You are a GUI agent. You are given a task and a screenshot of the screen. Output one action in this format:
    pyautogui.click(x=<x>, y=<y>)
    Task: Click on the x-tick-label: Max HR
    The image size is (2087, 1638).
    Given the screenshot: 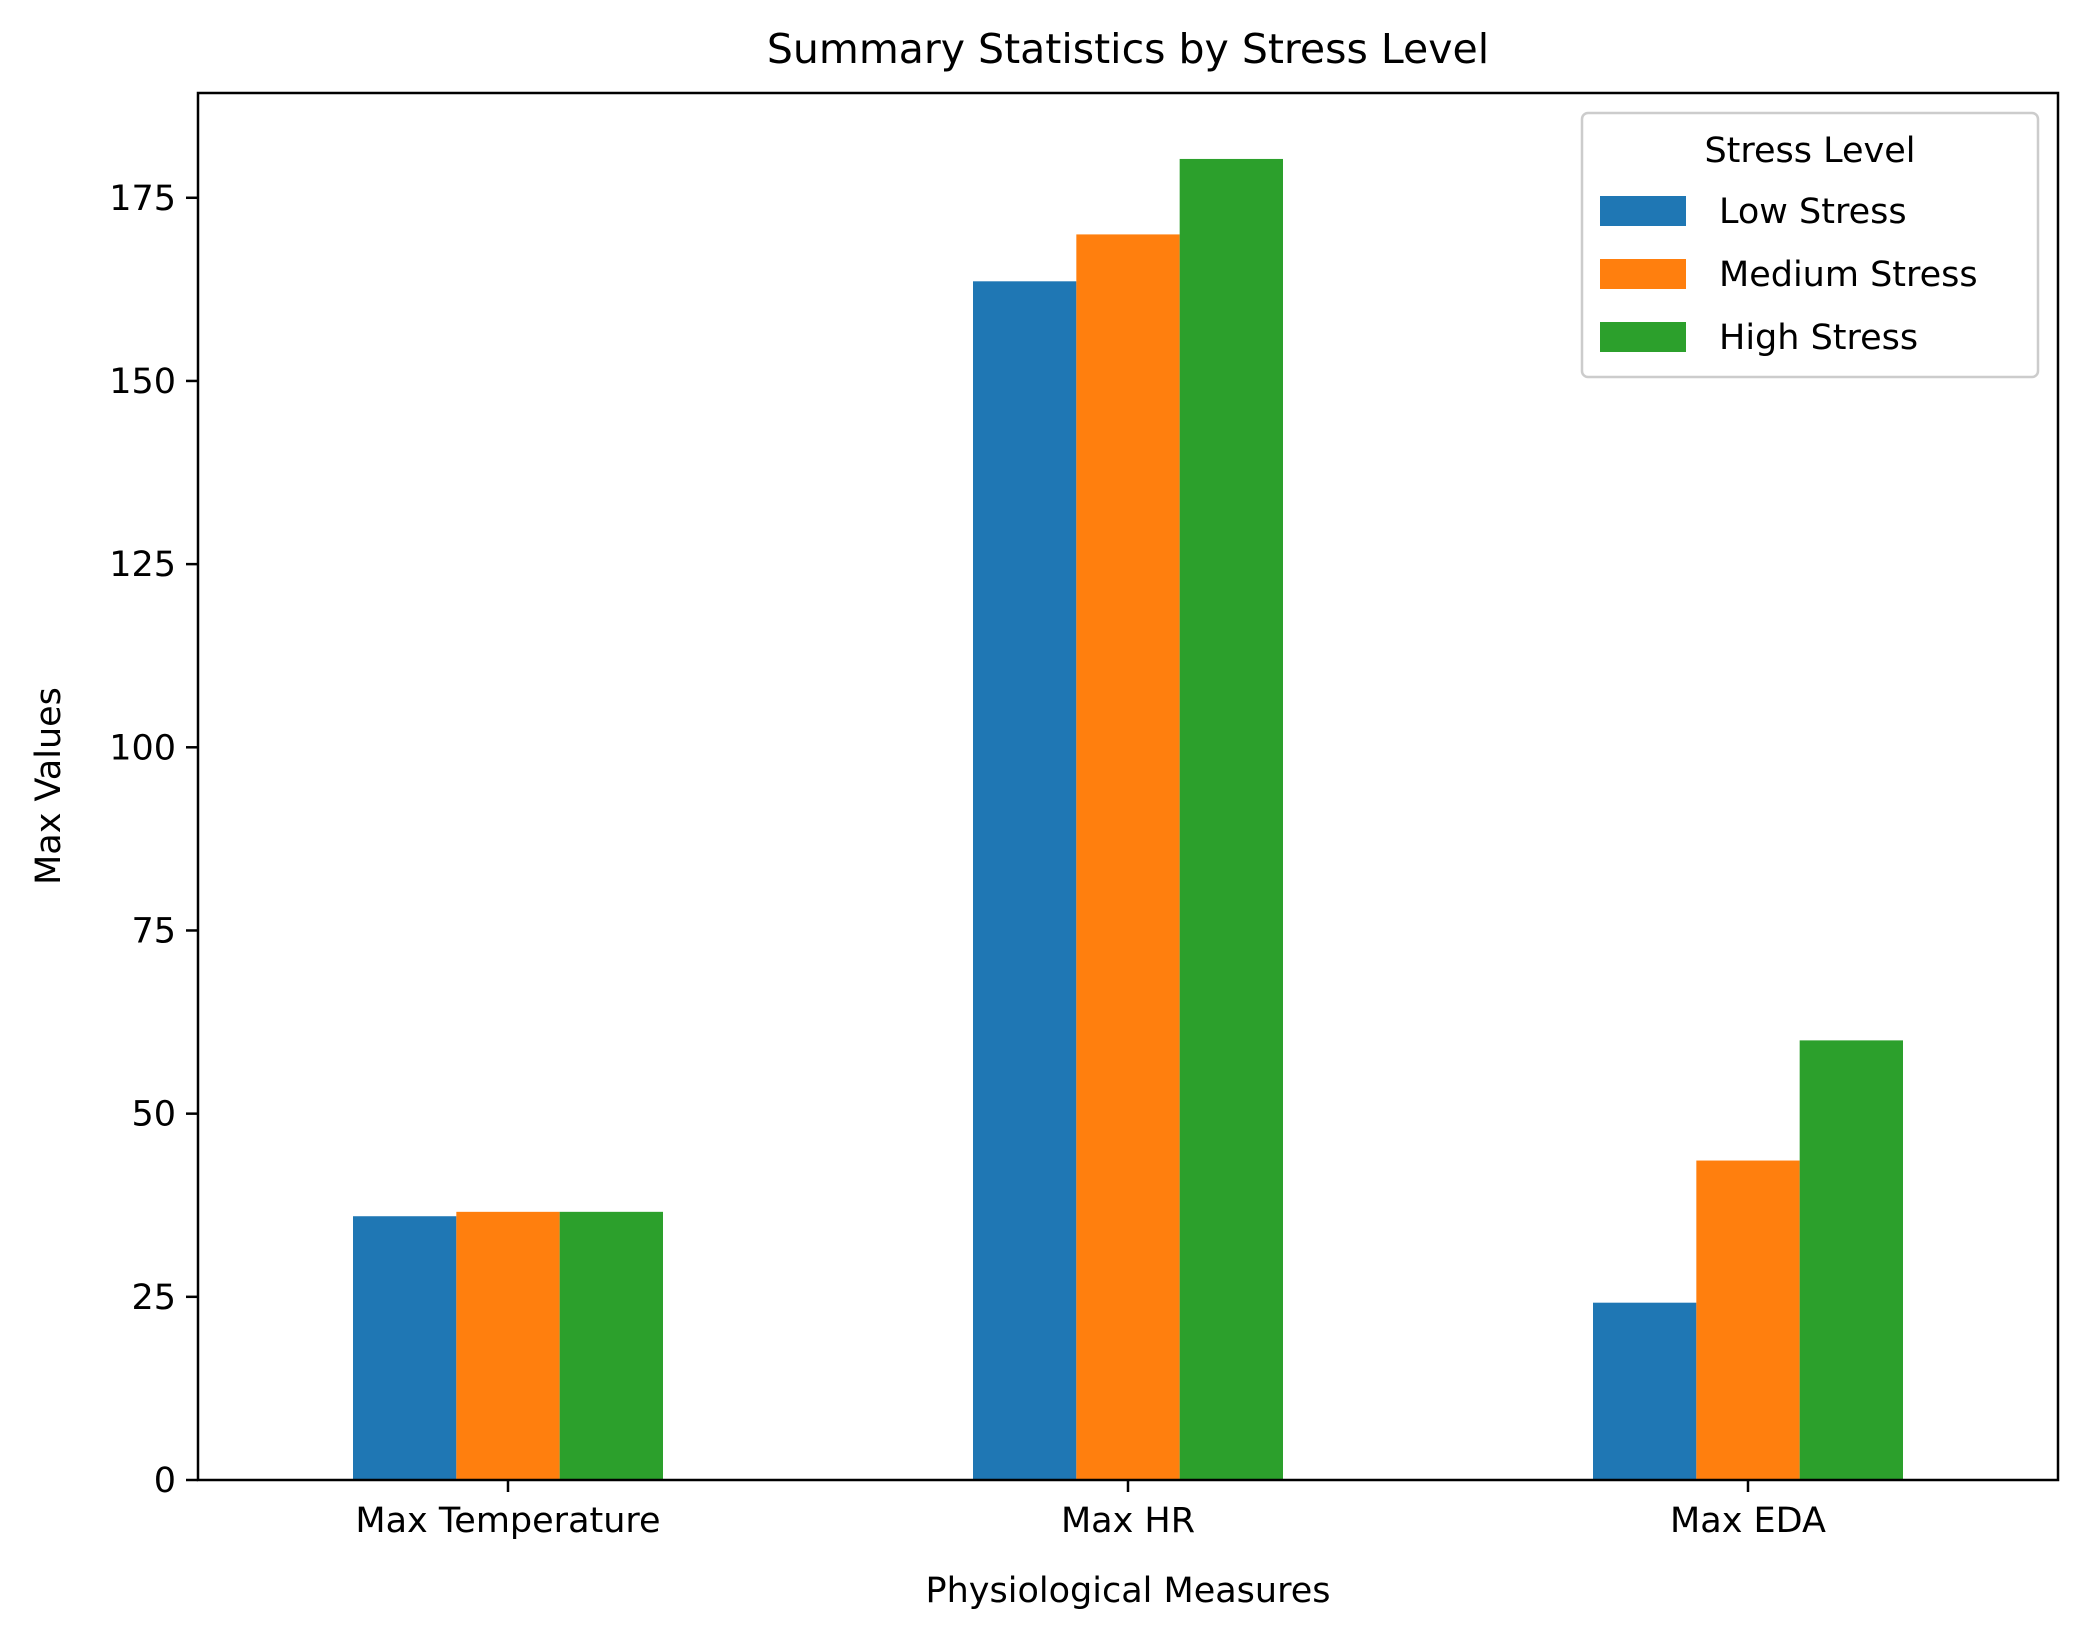 What is the action you would take?
    pyautogui.click(x=1128, y=1521)
    